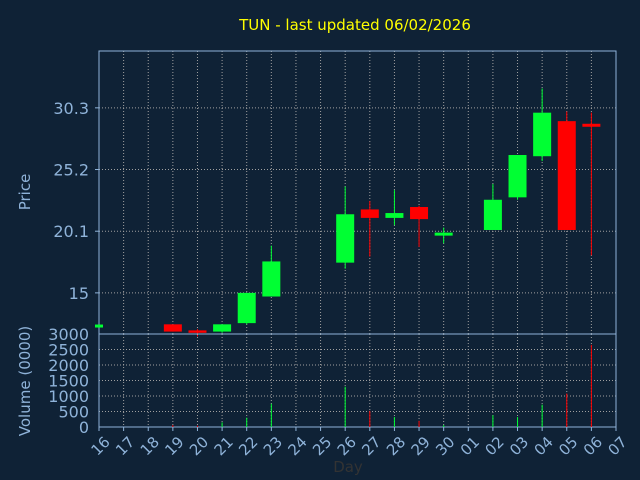 Image resolution: width=640 pixels, height=480 pixels. Describe the element at coordinates (354, 25) in the screenshot. I see `chart-title: TUN - last updated 06/02/2026` at that location.